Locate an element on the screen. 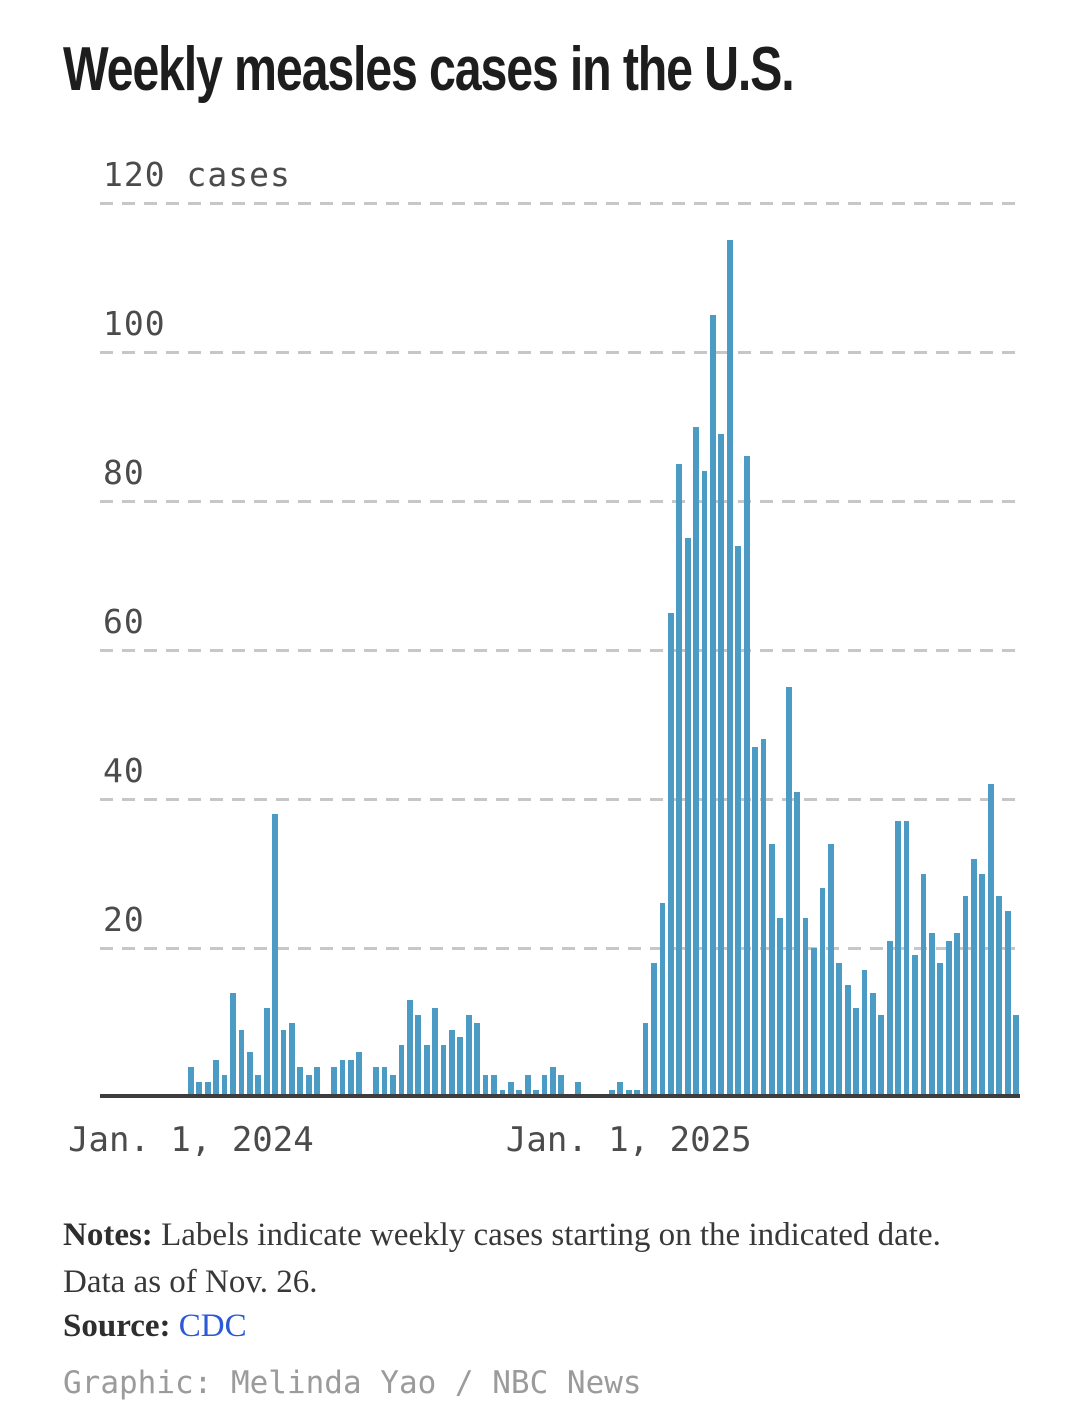 The height and width of the screenshot is (1408, 1079). y-axis-label-60: 60 is located at coordinates (124, 621).